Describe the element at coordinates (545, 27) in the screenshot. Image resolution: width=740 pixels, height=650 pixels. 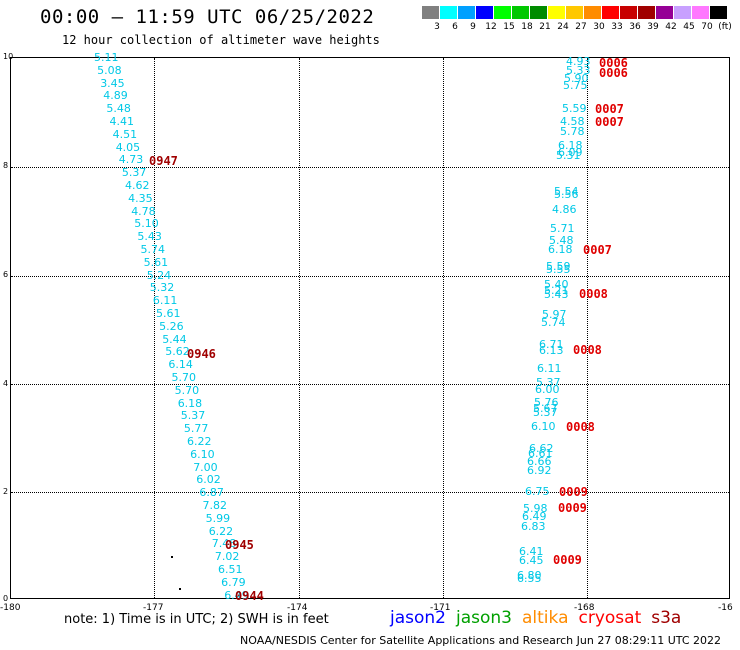
I see `color-scale-label: 21` at that location.